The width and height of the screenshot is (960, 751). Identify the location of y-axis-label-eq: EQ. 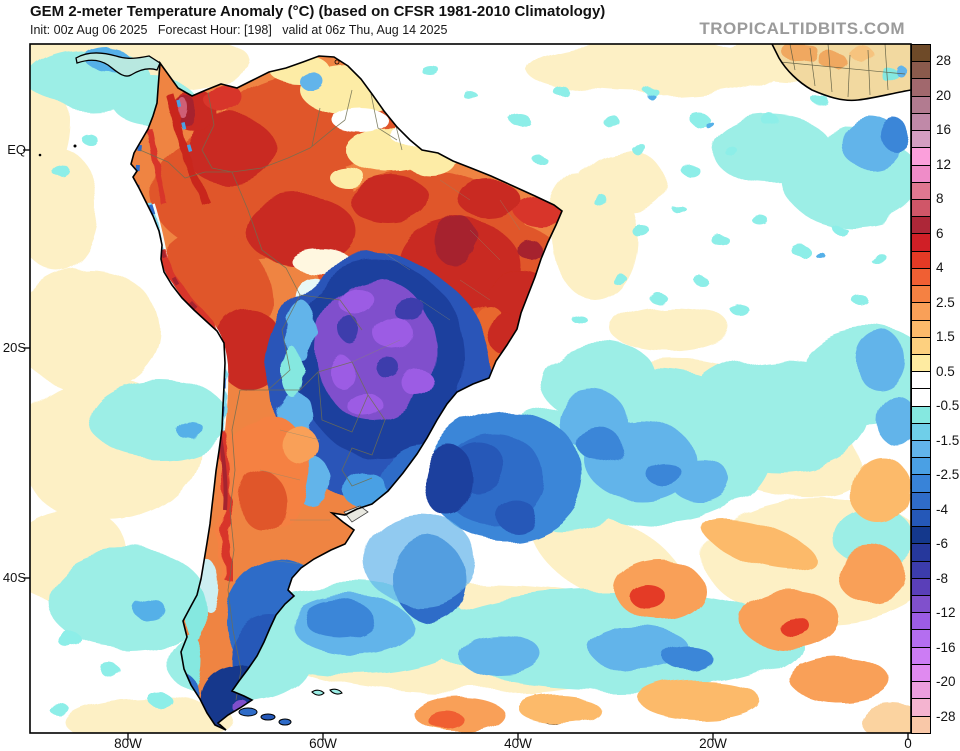
(16, 149).